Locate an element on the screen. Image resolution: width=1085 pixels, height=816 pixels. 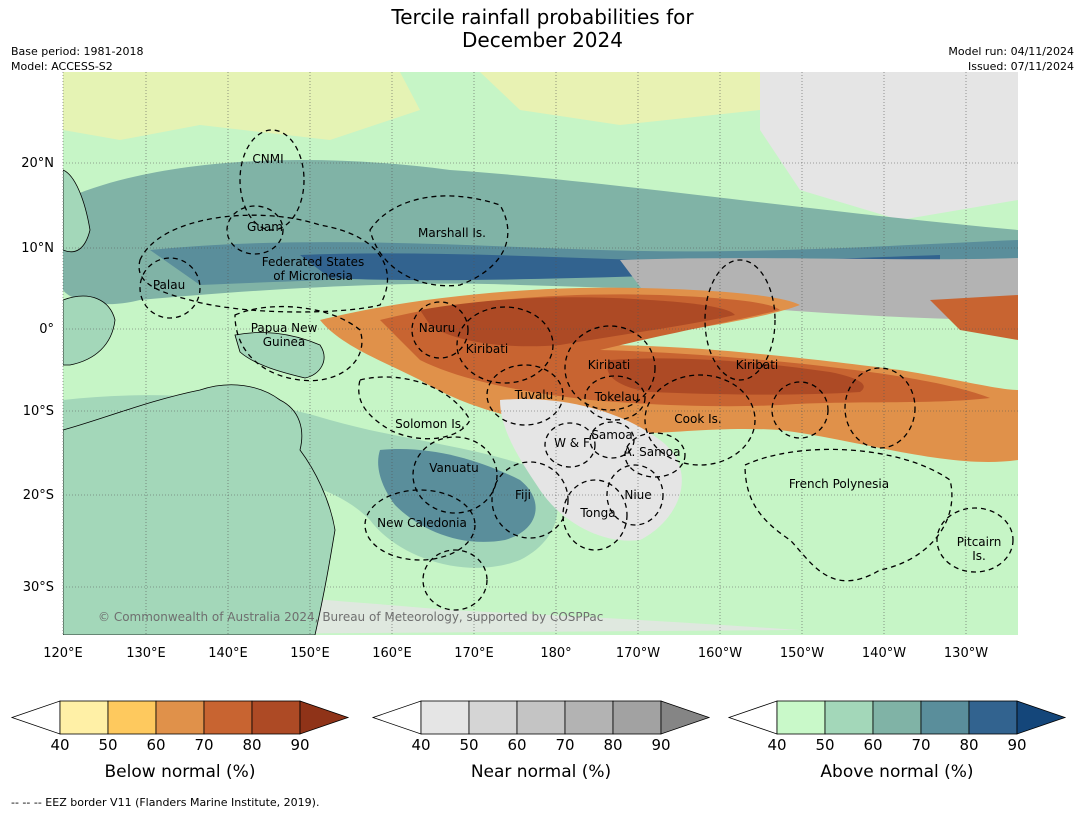
dry-tongue-core is located at coordinates (577, 322).